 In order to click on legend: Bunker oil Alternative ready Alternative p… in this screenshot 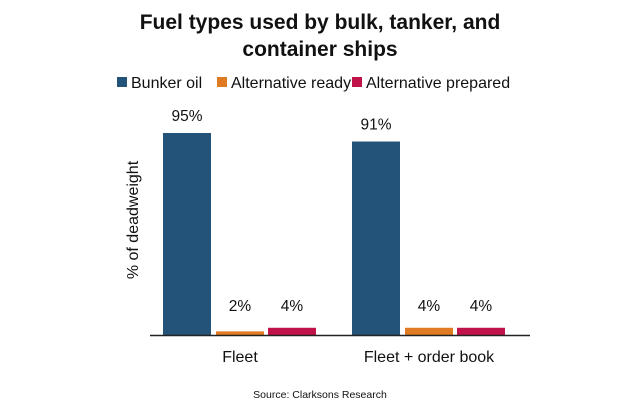, I will do `click(313, 83)`.